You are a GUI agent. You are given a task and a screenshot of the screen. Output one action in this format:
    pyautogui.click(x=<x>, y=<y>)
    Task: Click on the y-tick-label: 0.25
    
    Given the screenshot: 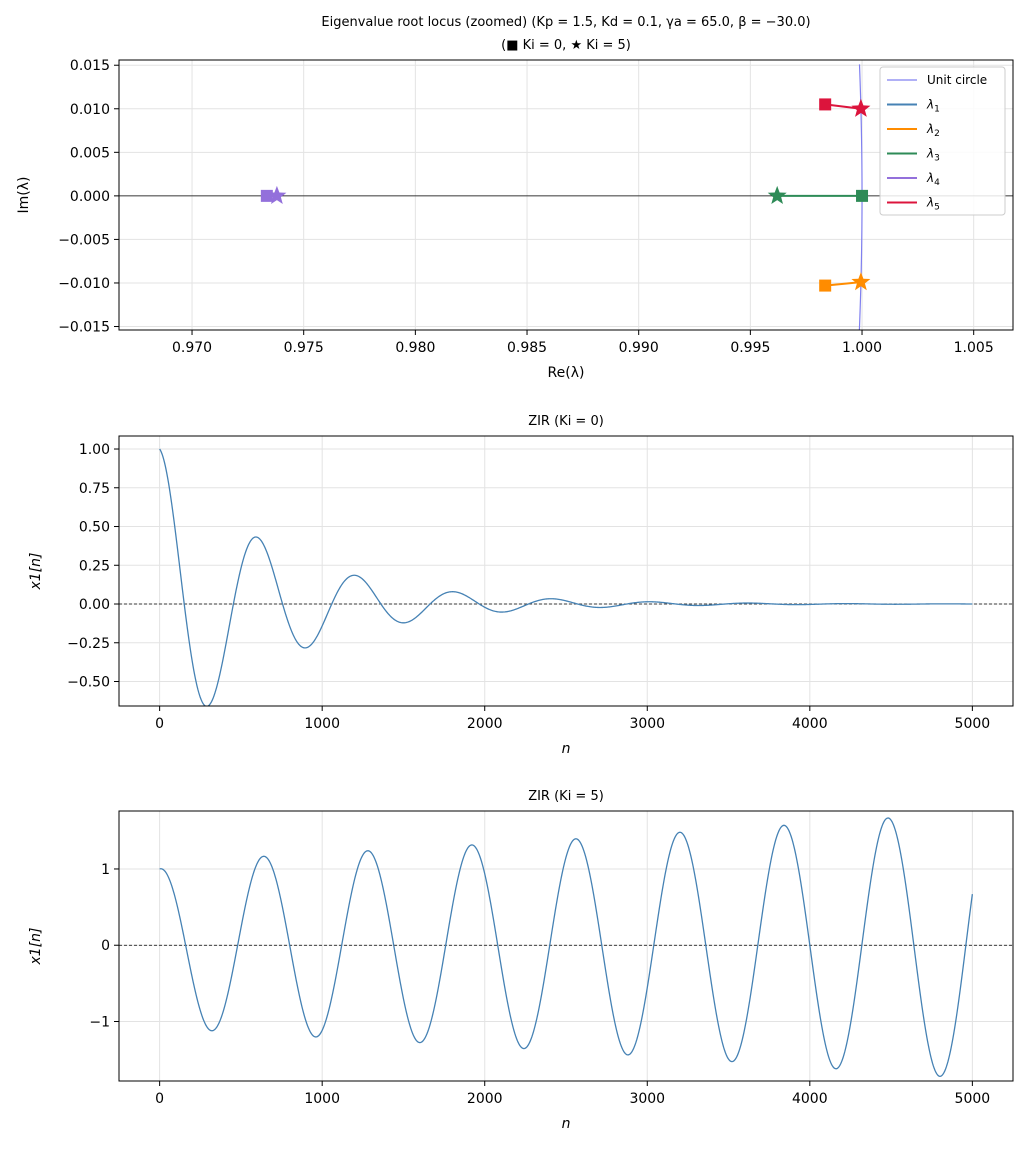 What is the action you would take?
    pyautogui.click(x=94, y=566)
    